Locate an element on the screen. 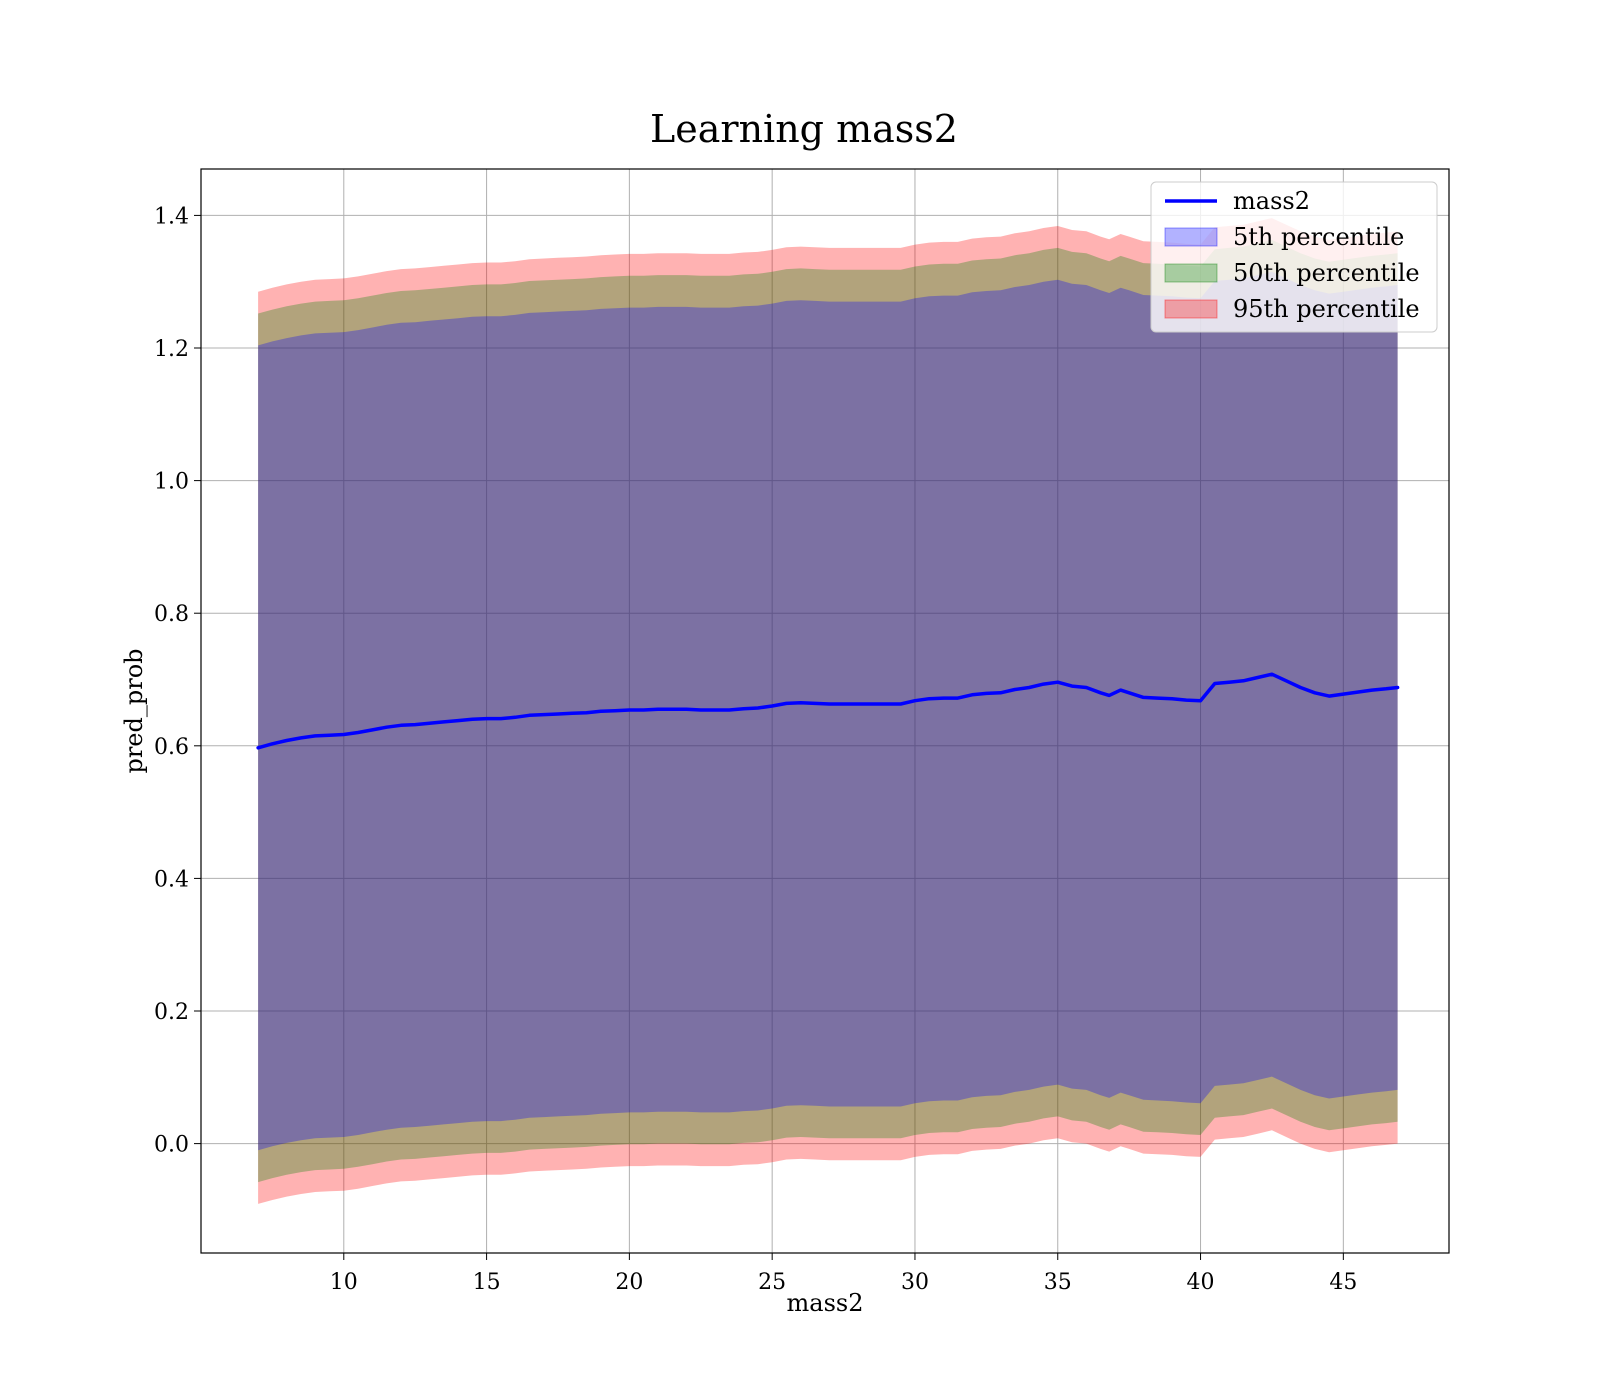 This screenshot has width=1600, height=1400. y-tick-label: 1.2 is located at coordinates (171, 349).